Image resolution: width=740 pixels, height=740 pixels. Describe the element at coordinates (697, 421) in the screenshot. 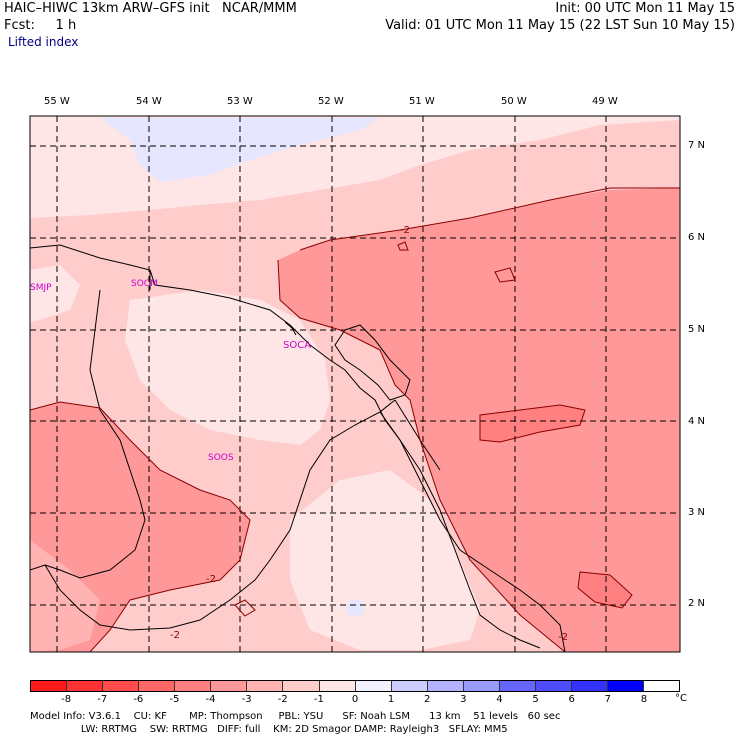

I see `lat-label-4n: 4 N` at that location.